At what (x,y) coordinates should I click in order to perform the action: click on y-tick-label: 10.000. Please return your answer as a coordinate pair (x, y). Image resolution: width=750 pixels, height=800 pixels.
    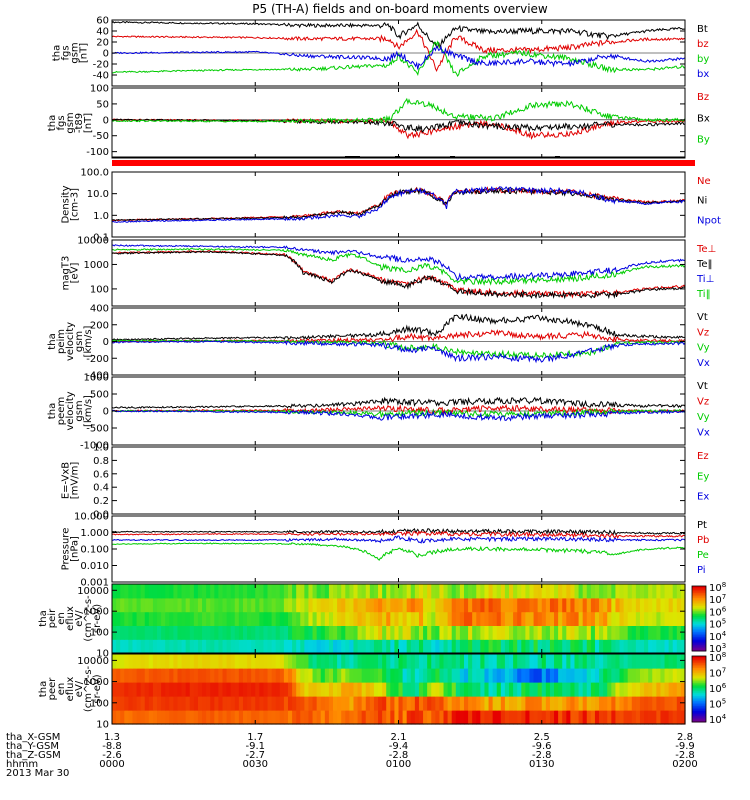
    Looking at the image, I should click on (91, 517).